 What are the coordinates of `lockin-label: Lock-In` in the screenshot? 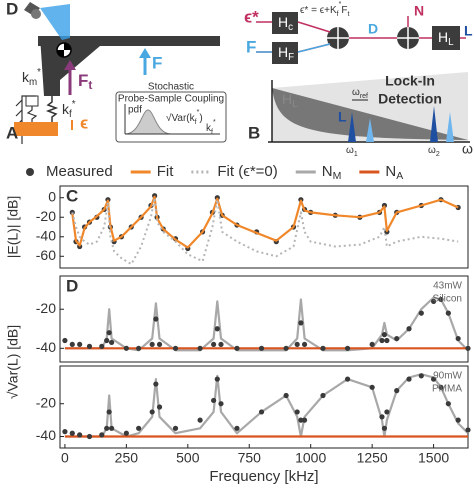 It's located at (410, 81).